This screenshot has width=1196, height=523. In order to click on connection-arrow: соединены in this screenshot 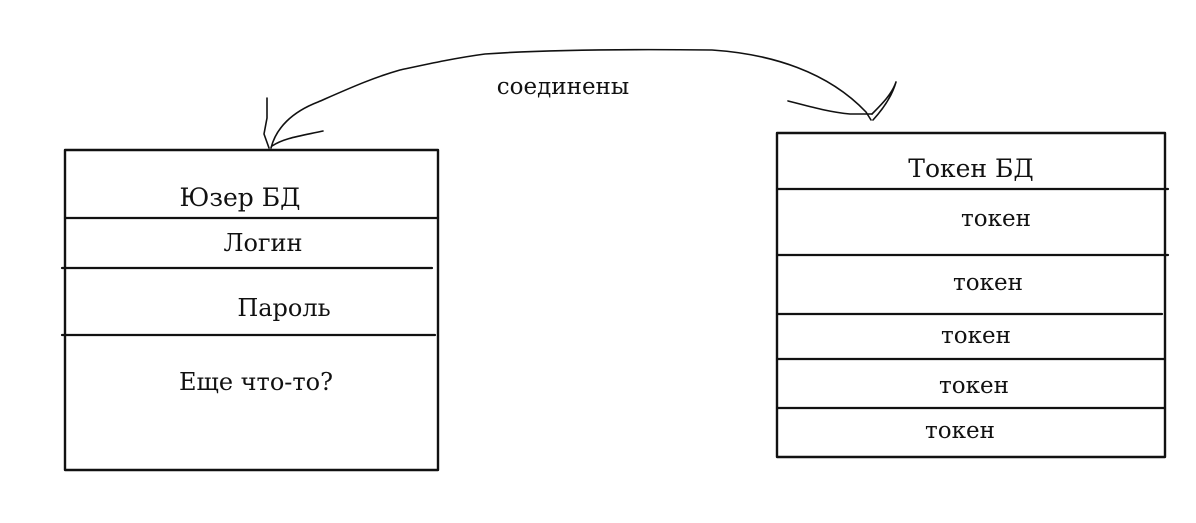, I will do `click(580, 98)`.